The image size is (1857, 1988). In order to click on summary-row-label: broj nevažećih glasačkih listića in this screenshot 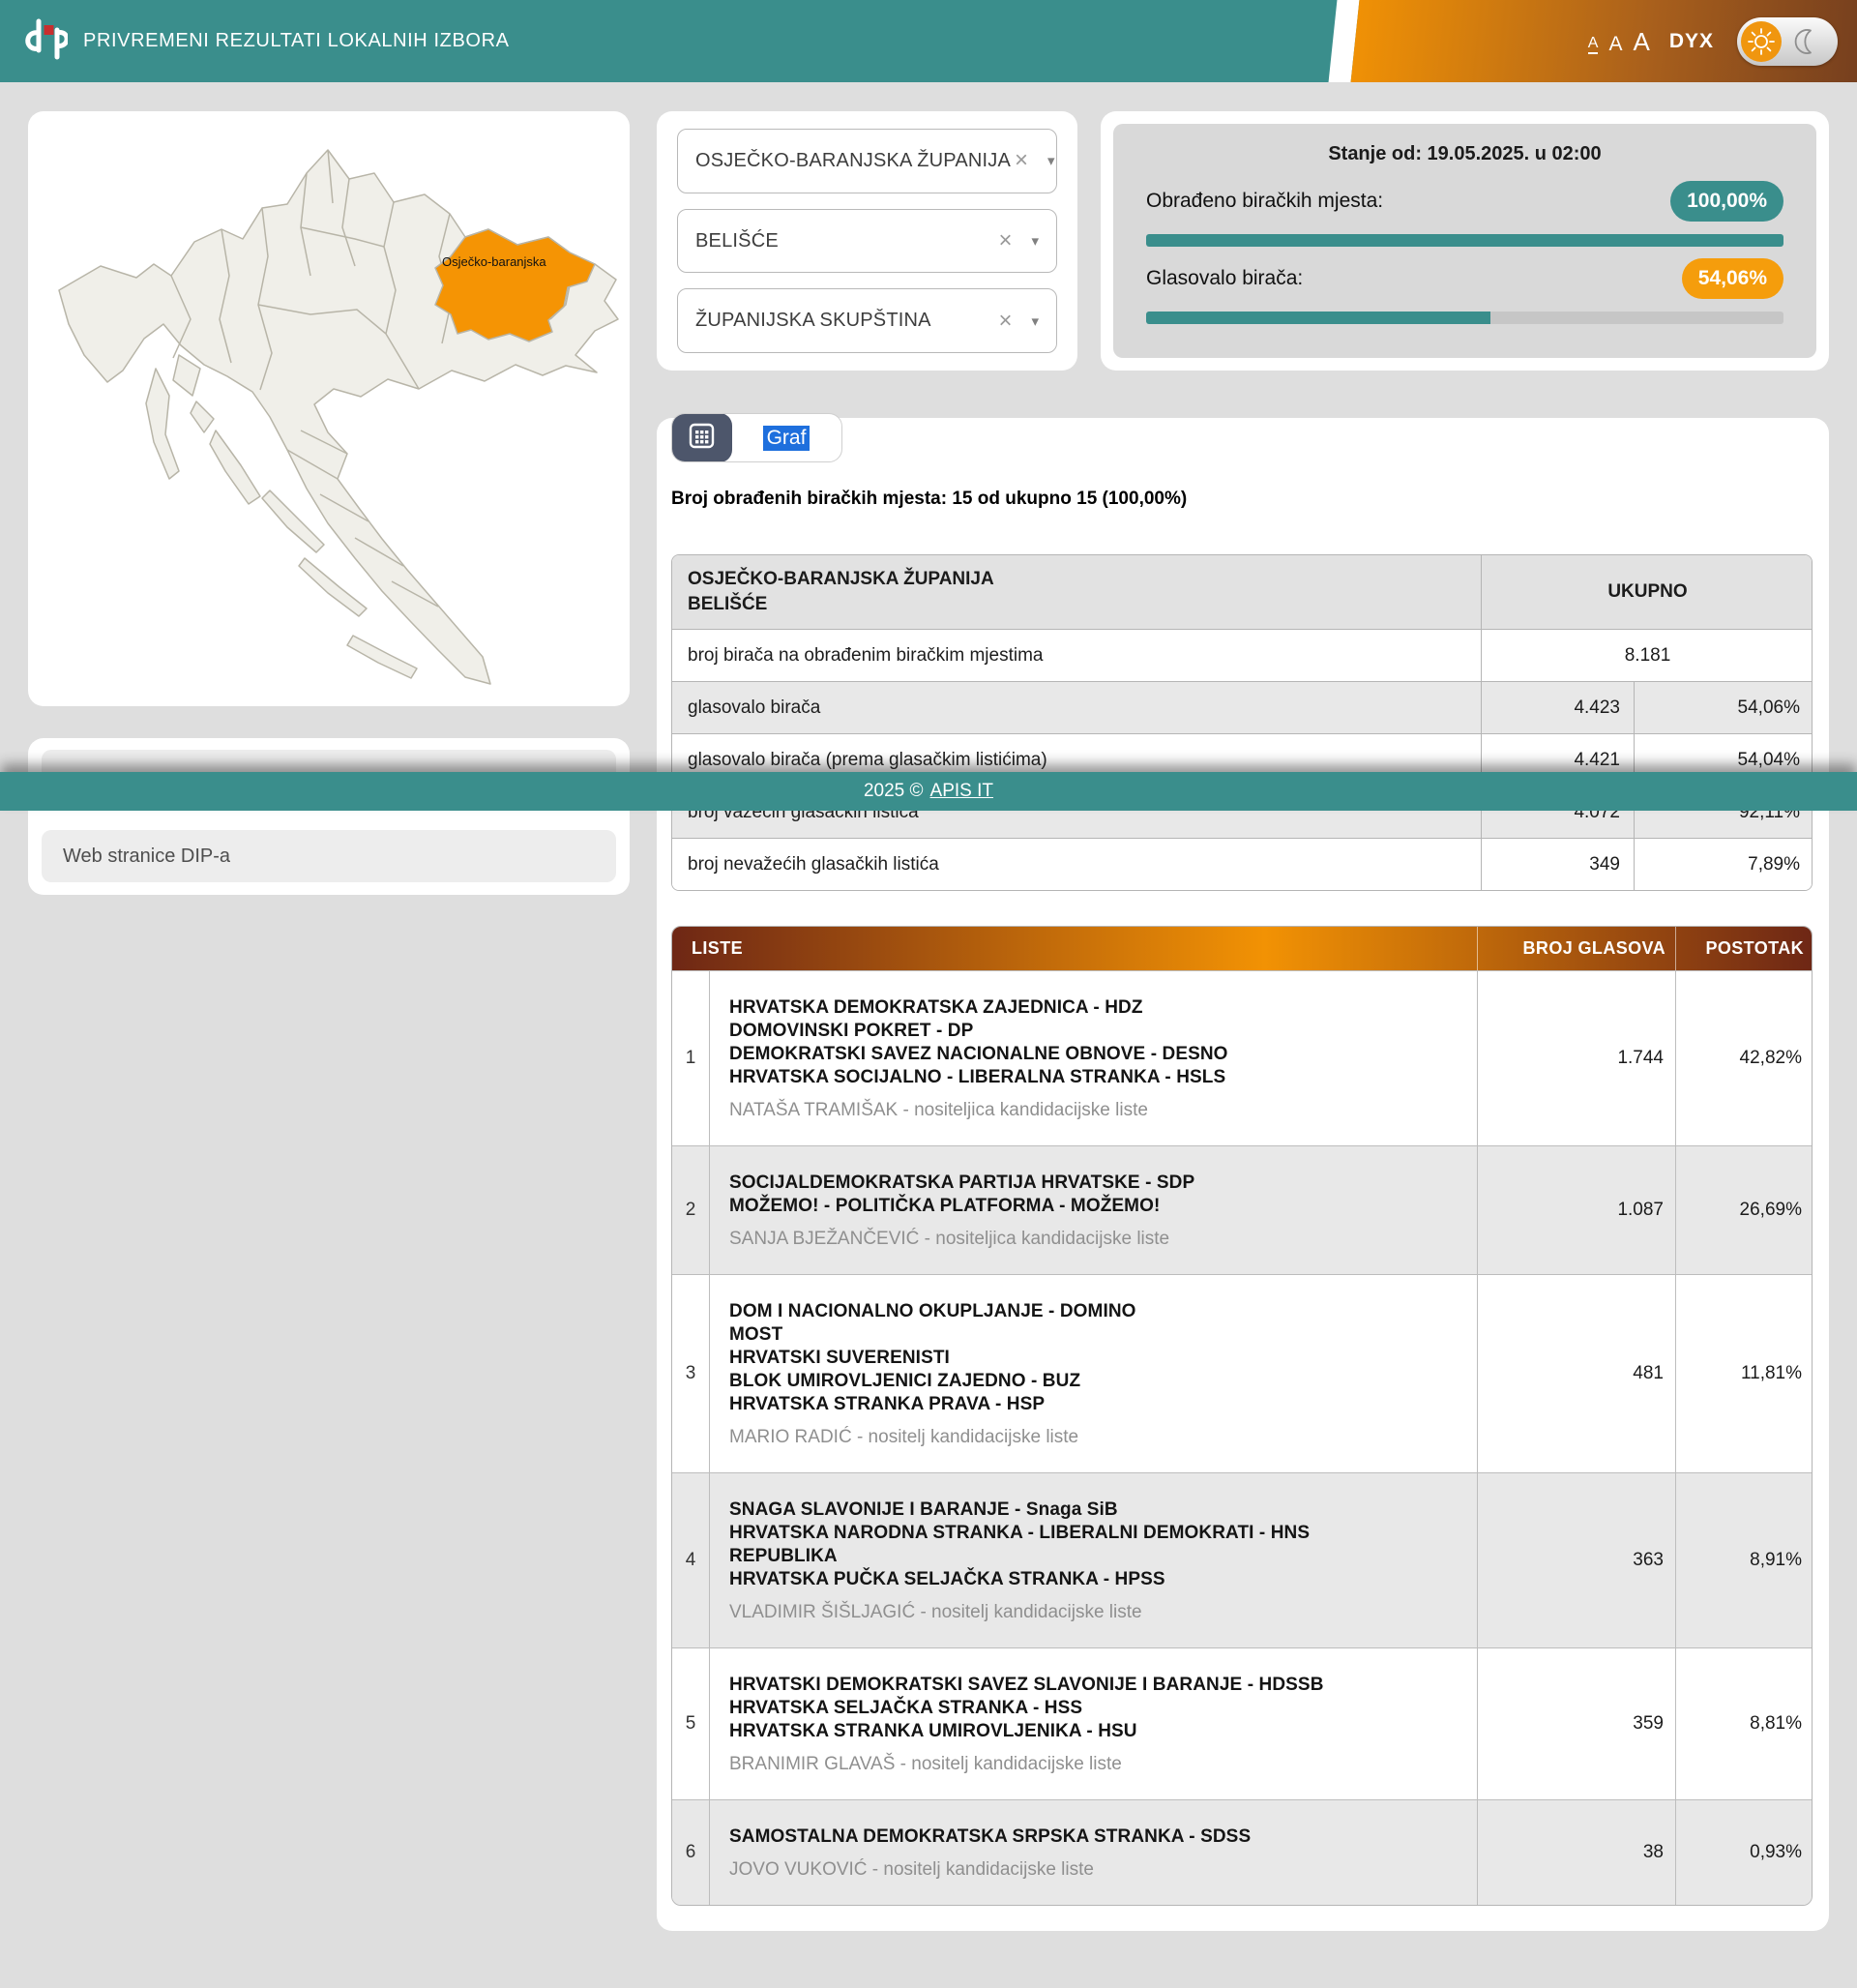, I will do `click(813, 864)`.